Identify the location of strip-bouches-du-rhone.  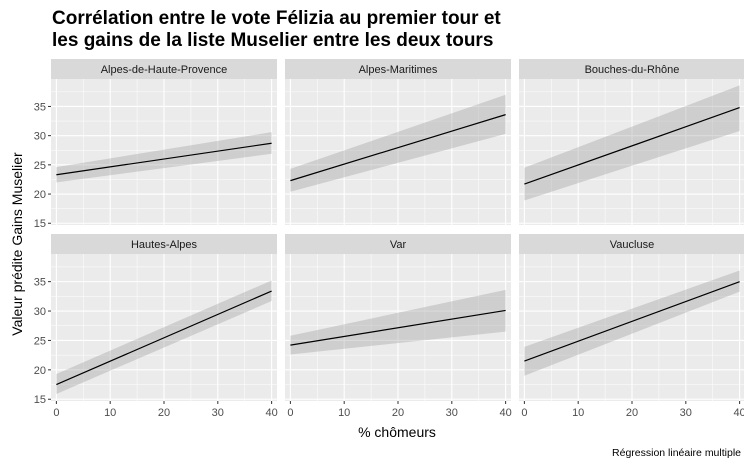
(631, 69).